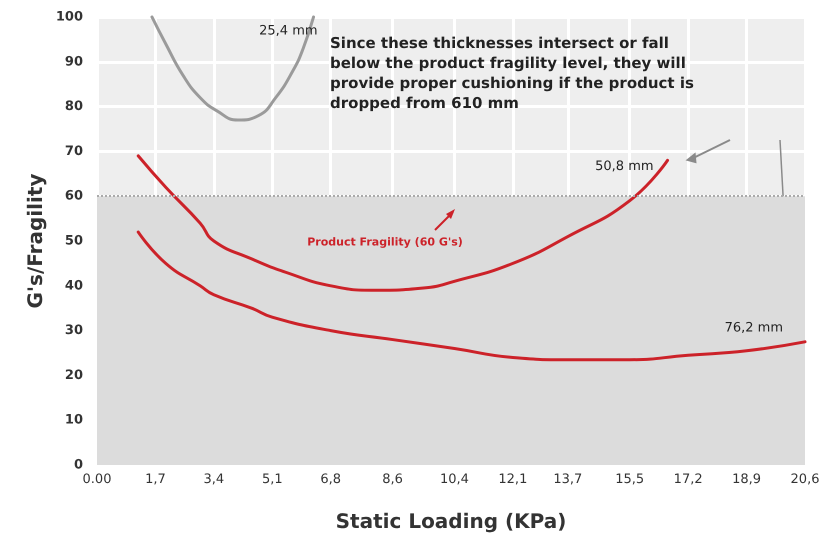  Describe the element at coordinates (688, 479) in the screenshot. I see `x-tick-label: 17,2` at that location.